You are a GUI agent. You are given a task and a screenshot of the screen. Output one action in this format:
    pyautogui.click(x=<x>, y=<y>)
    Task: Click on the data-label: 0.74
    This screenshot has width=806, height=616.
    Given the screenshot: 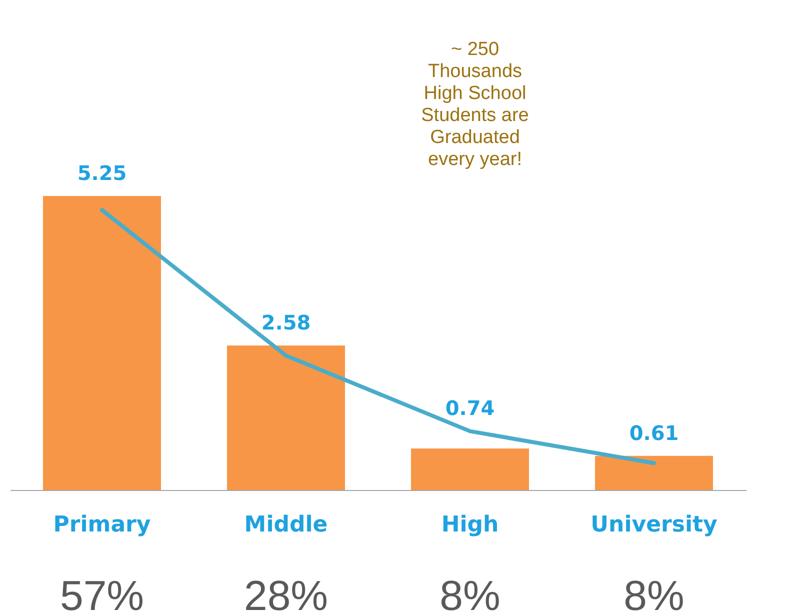 What is the action you would take?
    pyautogui.click(x=470, y=408)
    